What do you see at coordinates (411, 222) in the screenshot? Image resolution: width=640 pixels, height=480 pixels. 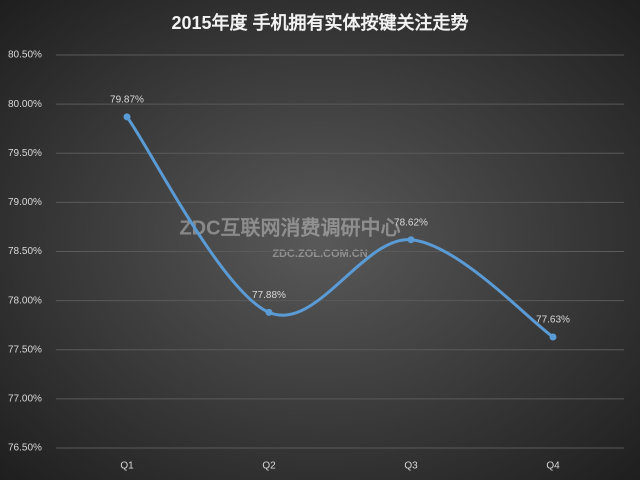 I see `data-label: 78.62%` at bounding box center [411, 222].